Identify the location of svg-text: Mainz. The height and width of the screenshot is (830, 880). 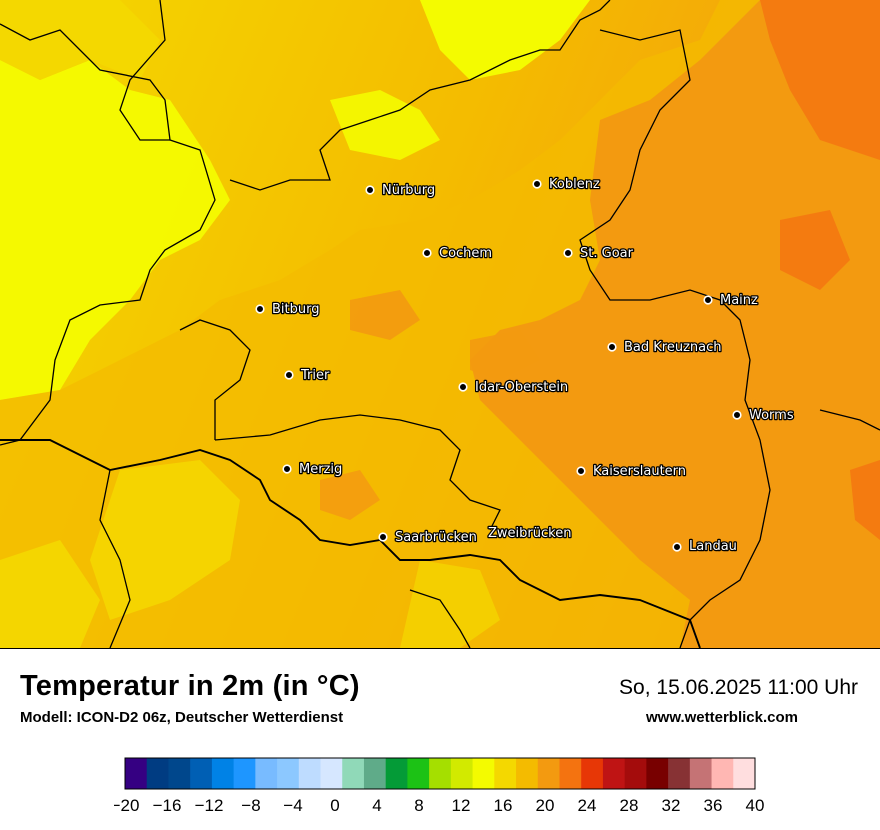
(739, 300).